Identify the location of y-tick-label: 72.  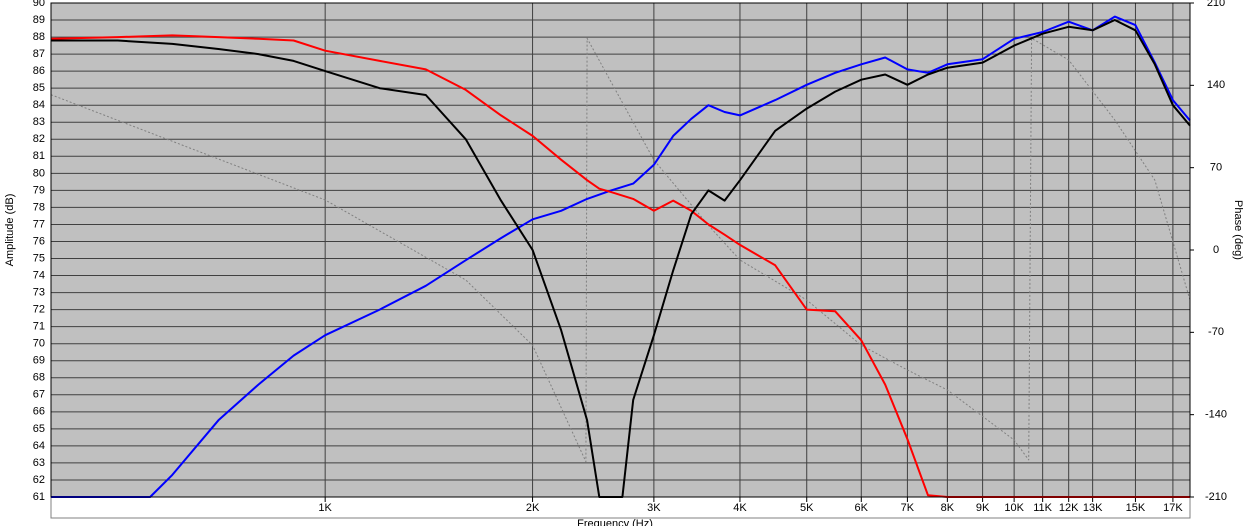
(39, 310).